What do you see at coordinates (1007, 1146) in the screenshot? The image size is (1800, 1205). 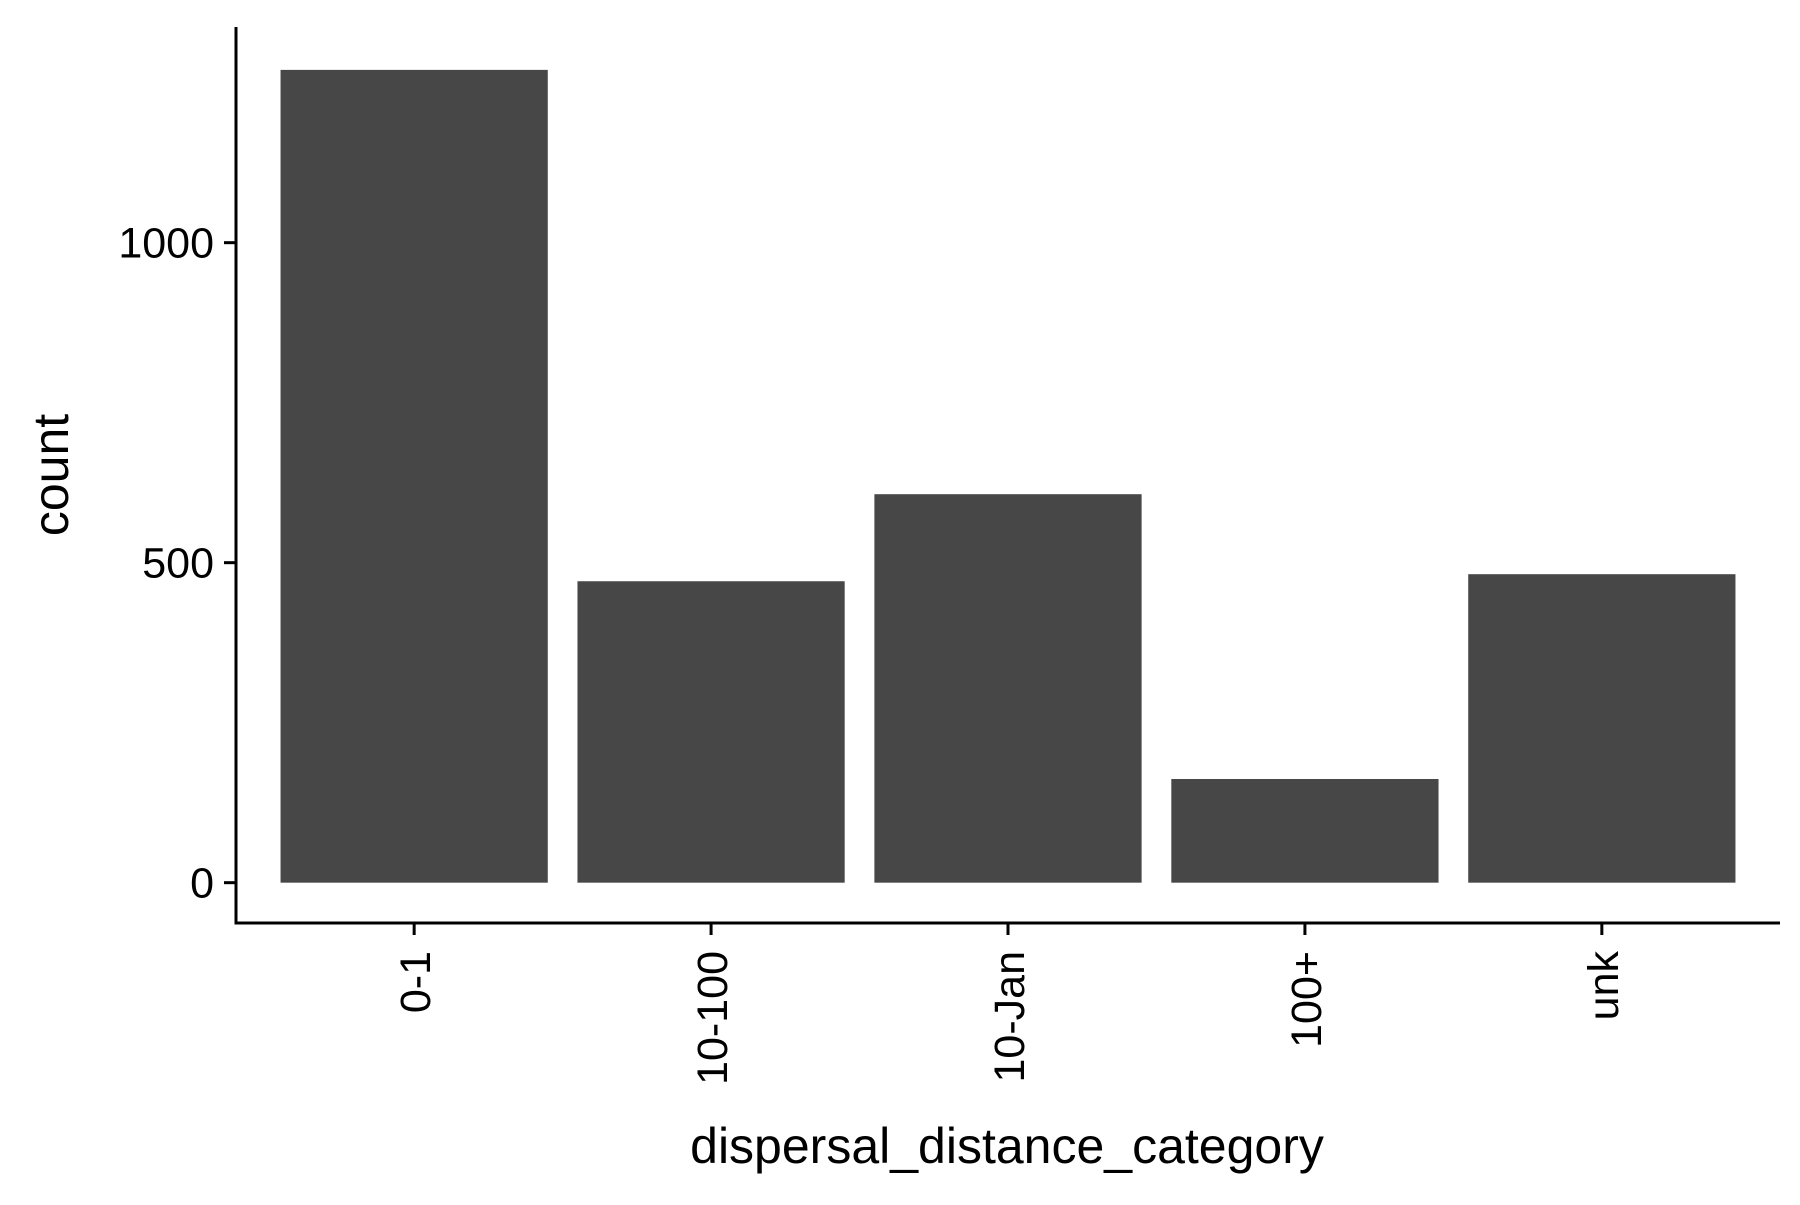 I see `x-axis-title: dispersal_distance_category` at bounding box center [1007, 1146].